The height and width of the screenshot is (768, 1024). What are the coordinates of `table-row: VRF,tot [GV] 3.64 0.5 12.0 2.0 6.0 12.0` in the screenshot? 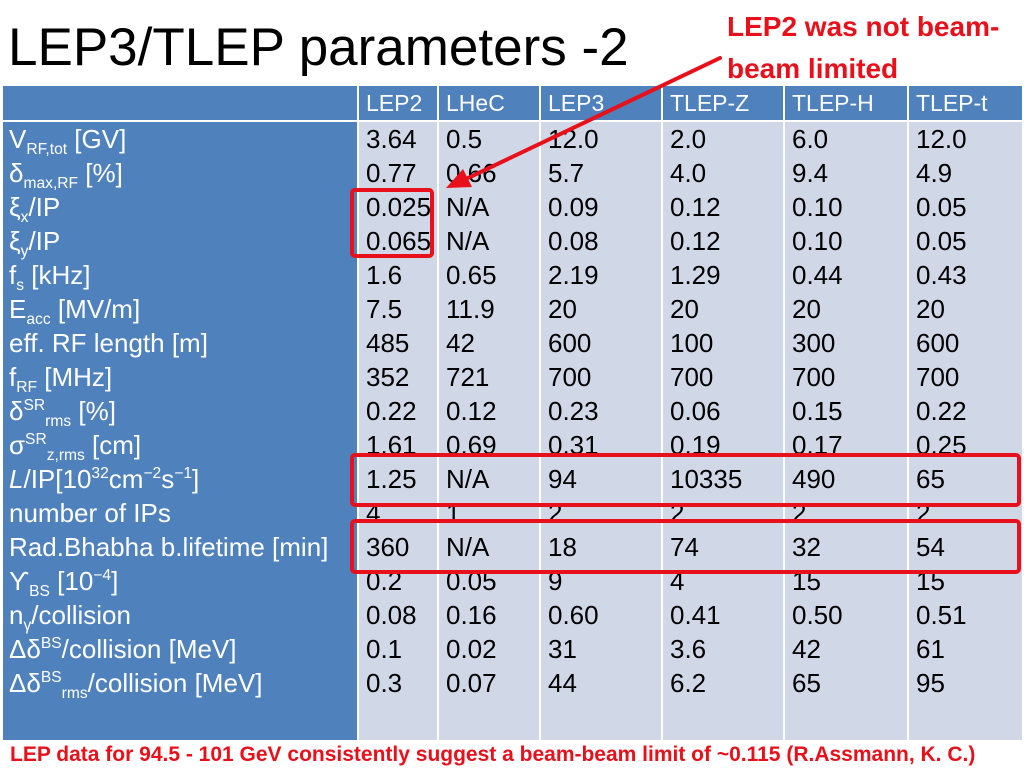 It's located at (512, 140).